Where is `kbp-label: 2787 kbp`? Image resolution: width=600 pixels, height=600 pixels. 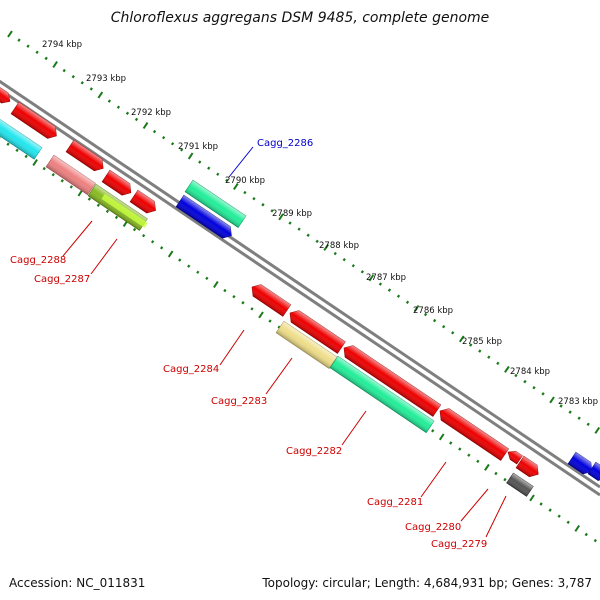 kbp-label: 2787 kbp is located at coordinates (386, 278).